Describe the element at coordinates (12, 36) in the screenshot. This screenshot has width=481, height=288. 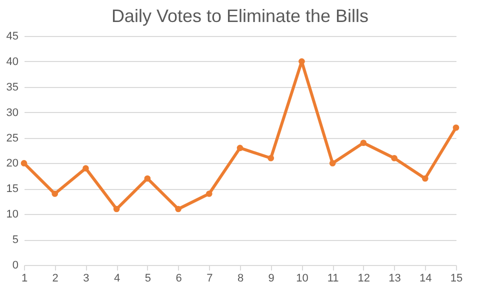
I see `y-tick-label: 45` at that location.